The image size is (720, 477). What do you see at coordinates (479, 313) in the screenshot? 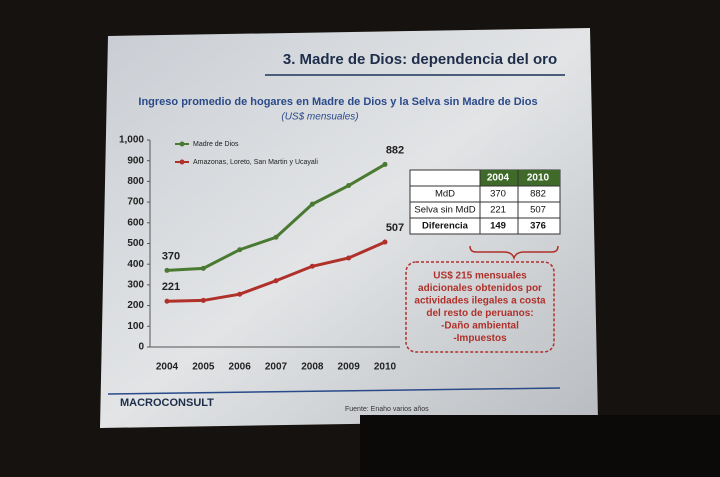
I see `note-line: del resto de peruanos:` at bounding box center [479, 313].